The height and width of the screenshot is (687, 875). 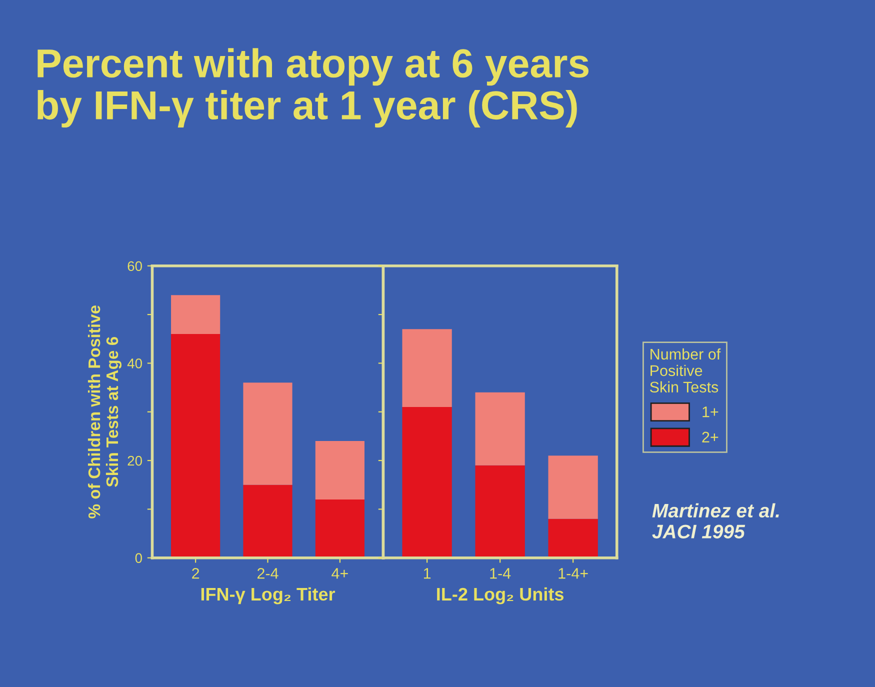 I want to click on x-tick-label: 4+, so click(x=340, y=573).